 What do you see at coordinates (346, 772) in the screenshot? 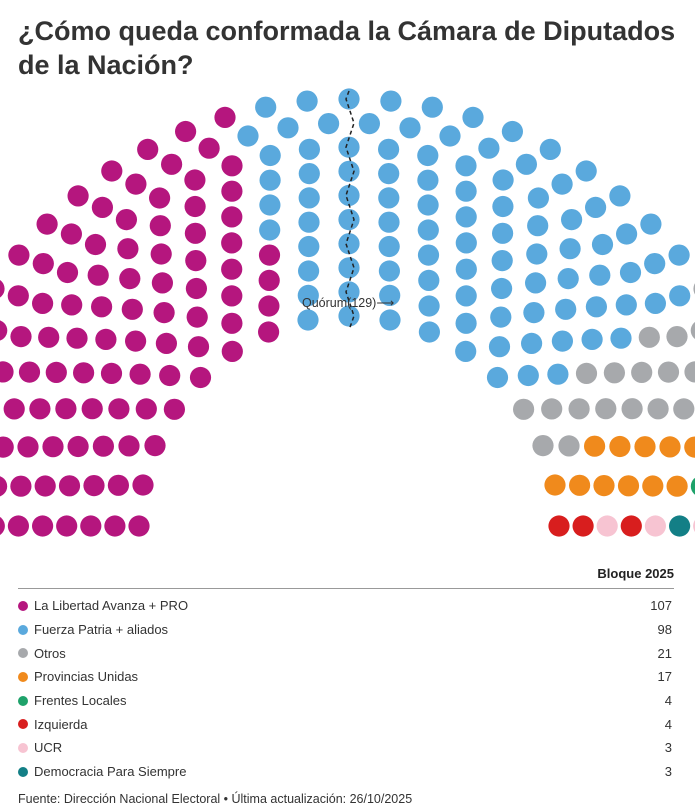
I see `legend-item: Democracia Para Siempre 3` at bounding box center [346, 772].